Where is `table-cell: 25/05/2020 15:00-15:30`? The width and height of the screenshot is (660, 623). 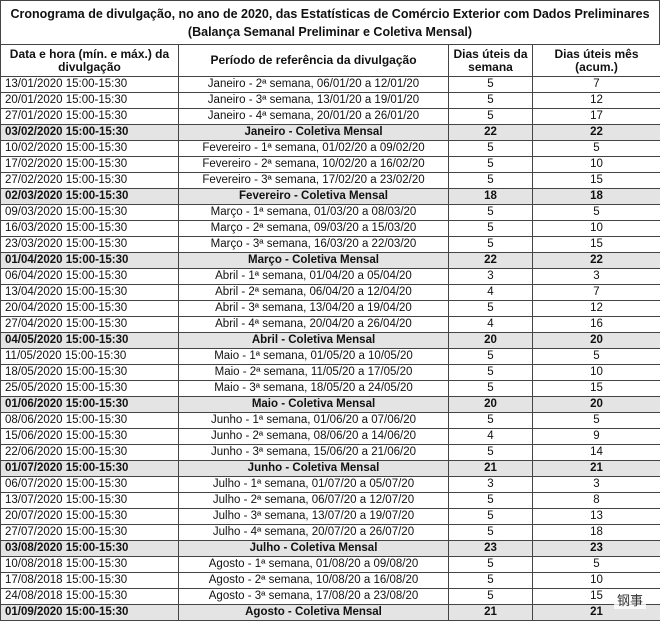
table-cell: 25/05/2020 15:00-15:30 is located at coordinates (89, 388).